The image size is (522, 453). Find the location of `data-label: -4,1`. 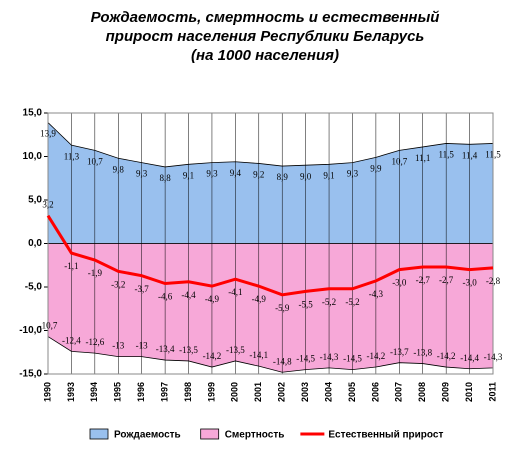

data-label: -4,1 is located at coordinates (235, 292).